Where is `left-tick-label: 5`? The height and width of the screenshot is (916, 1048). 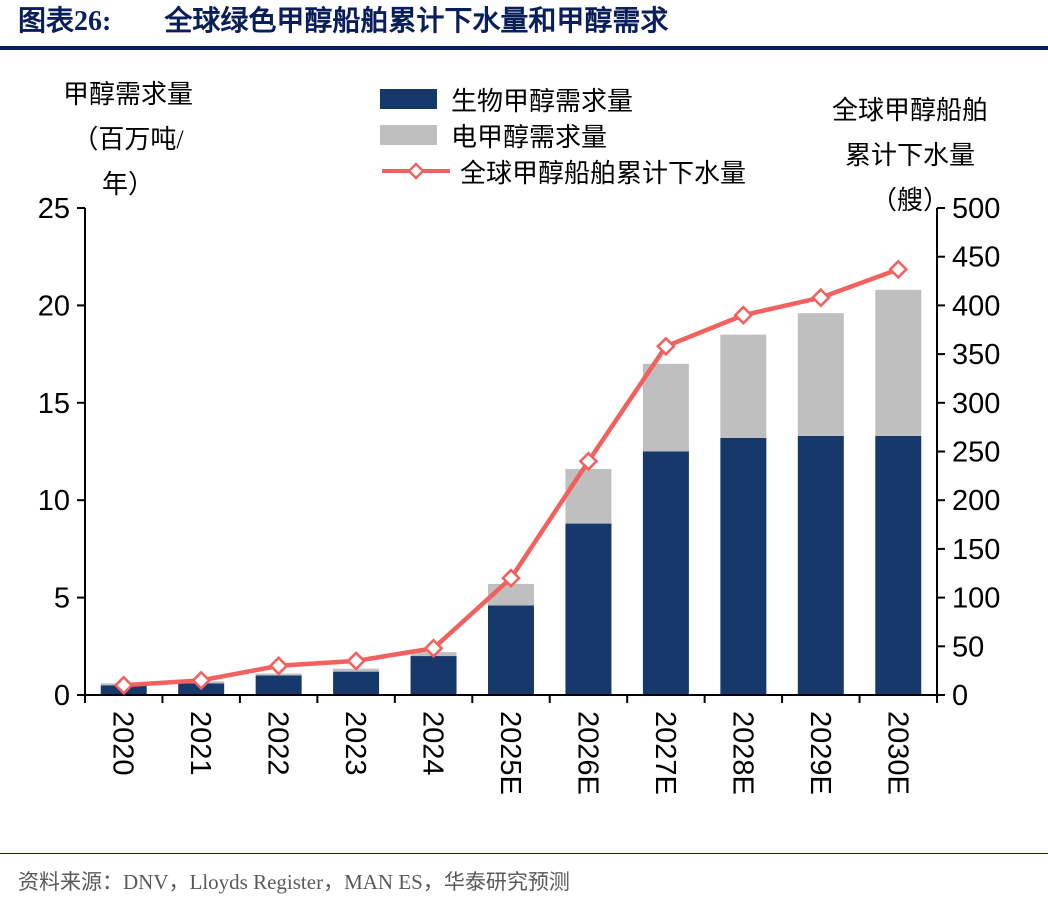 left-tick-label: 5 is located at coordinates (62, 599).